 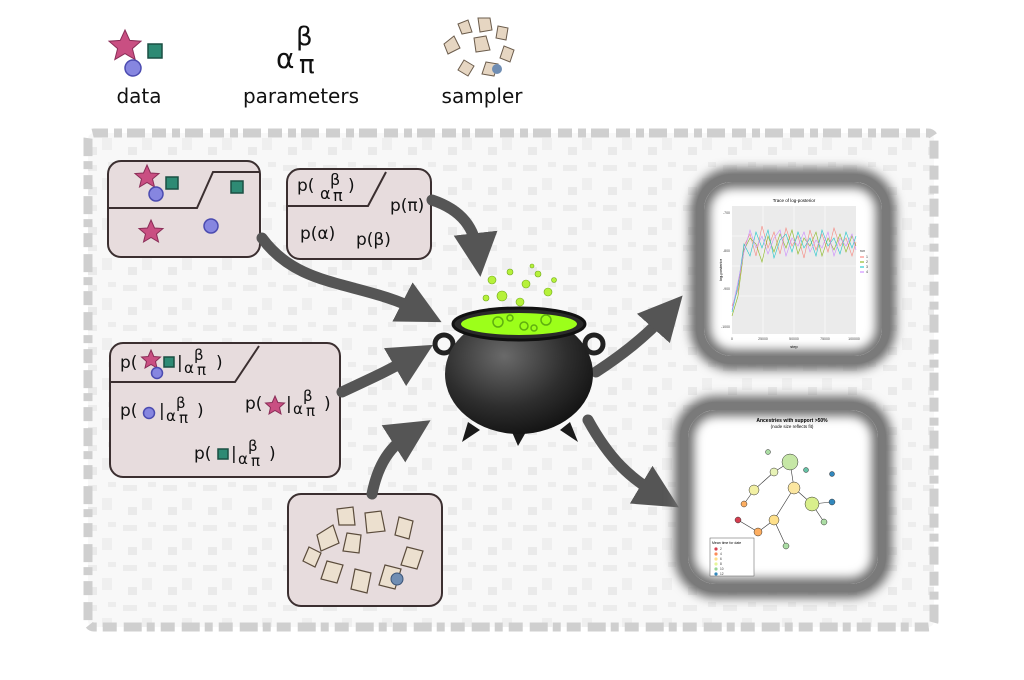 I want to click on arrow-likelihood-to-cauldron, so click(x=385, y=371).